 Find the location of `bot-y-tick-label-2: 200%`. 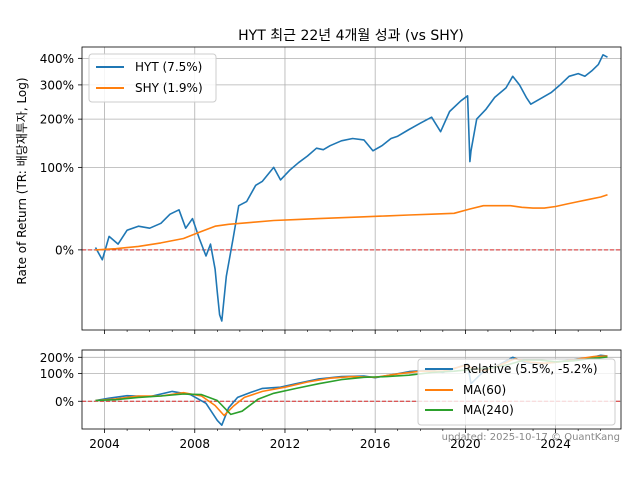

bot-y-tick-label-2: 200% is located at coordinates (57, 358).